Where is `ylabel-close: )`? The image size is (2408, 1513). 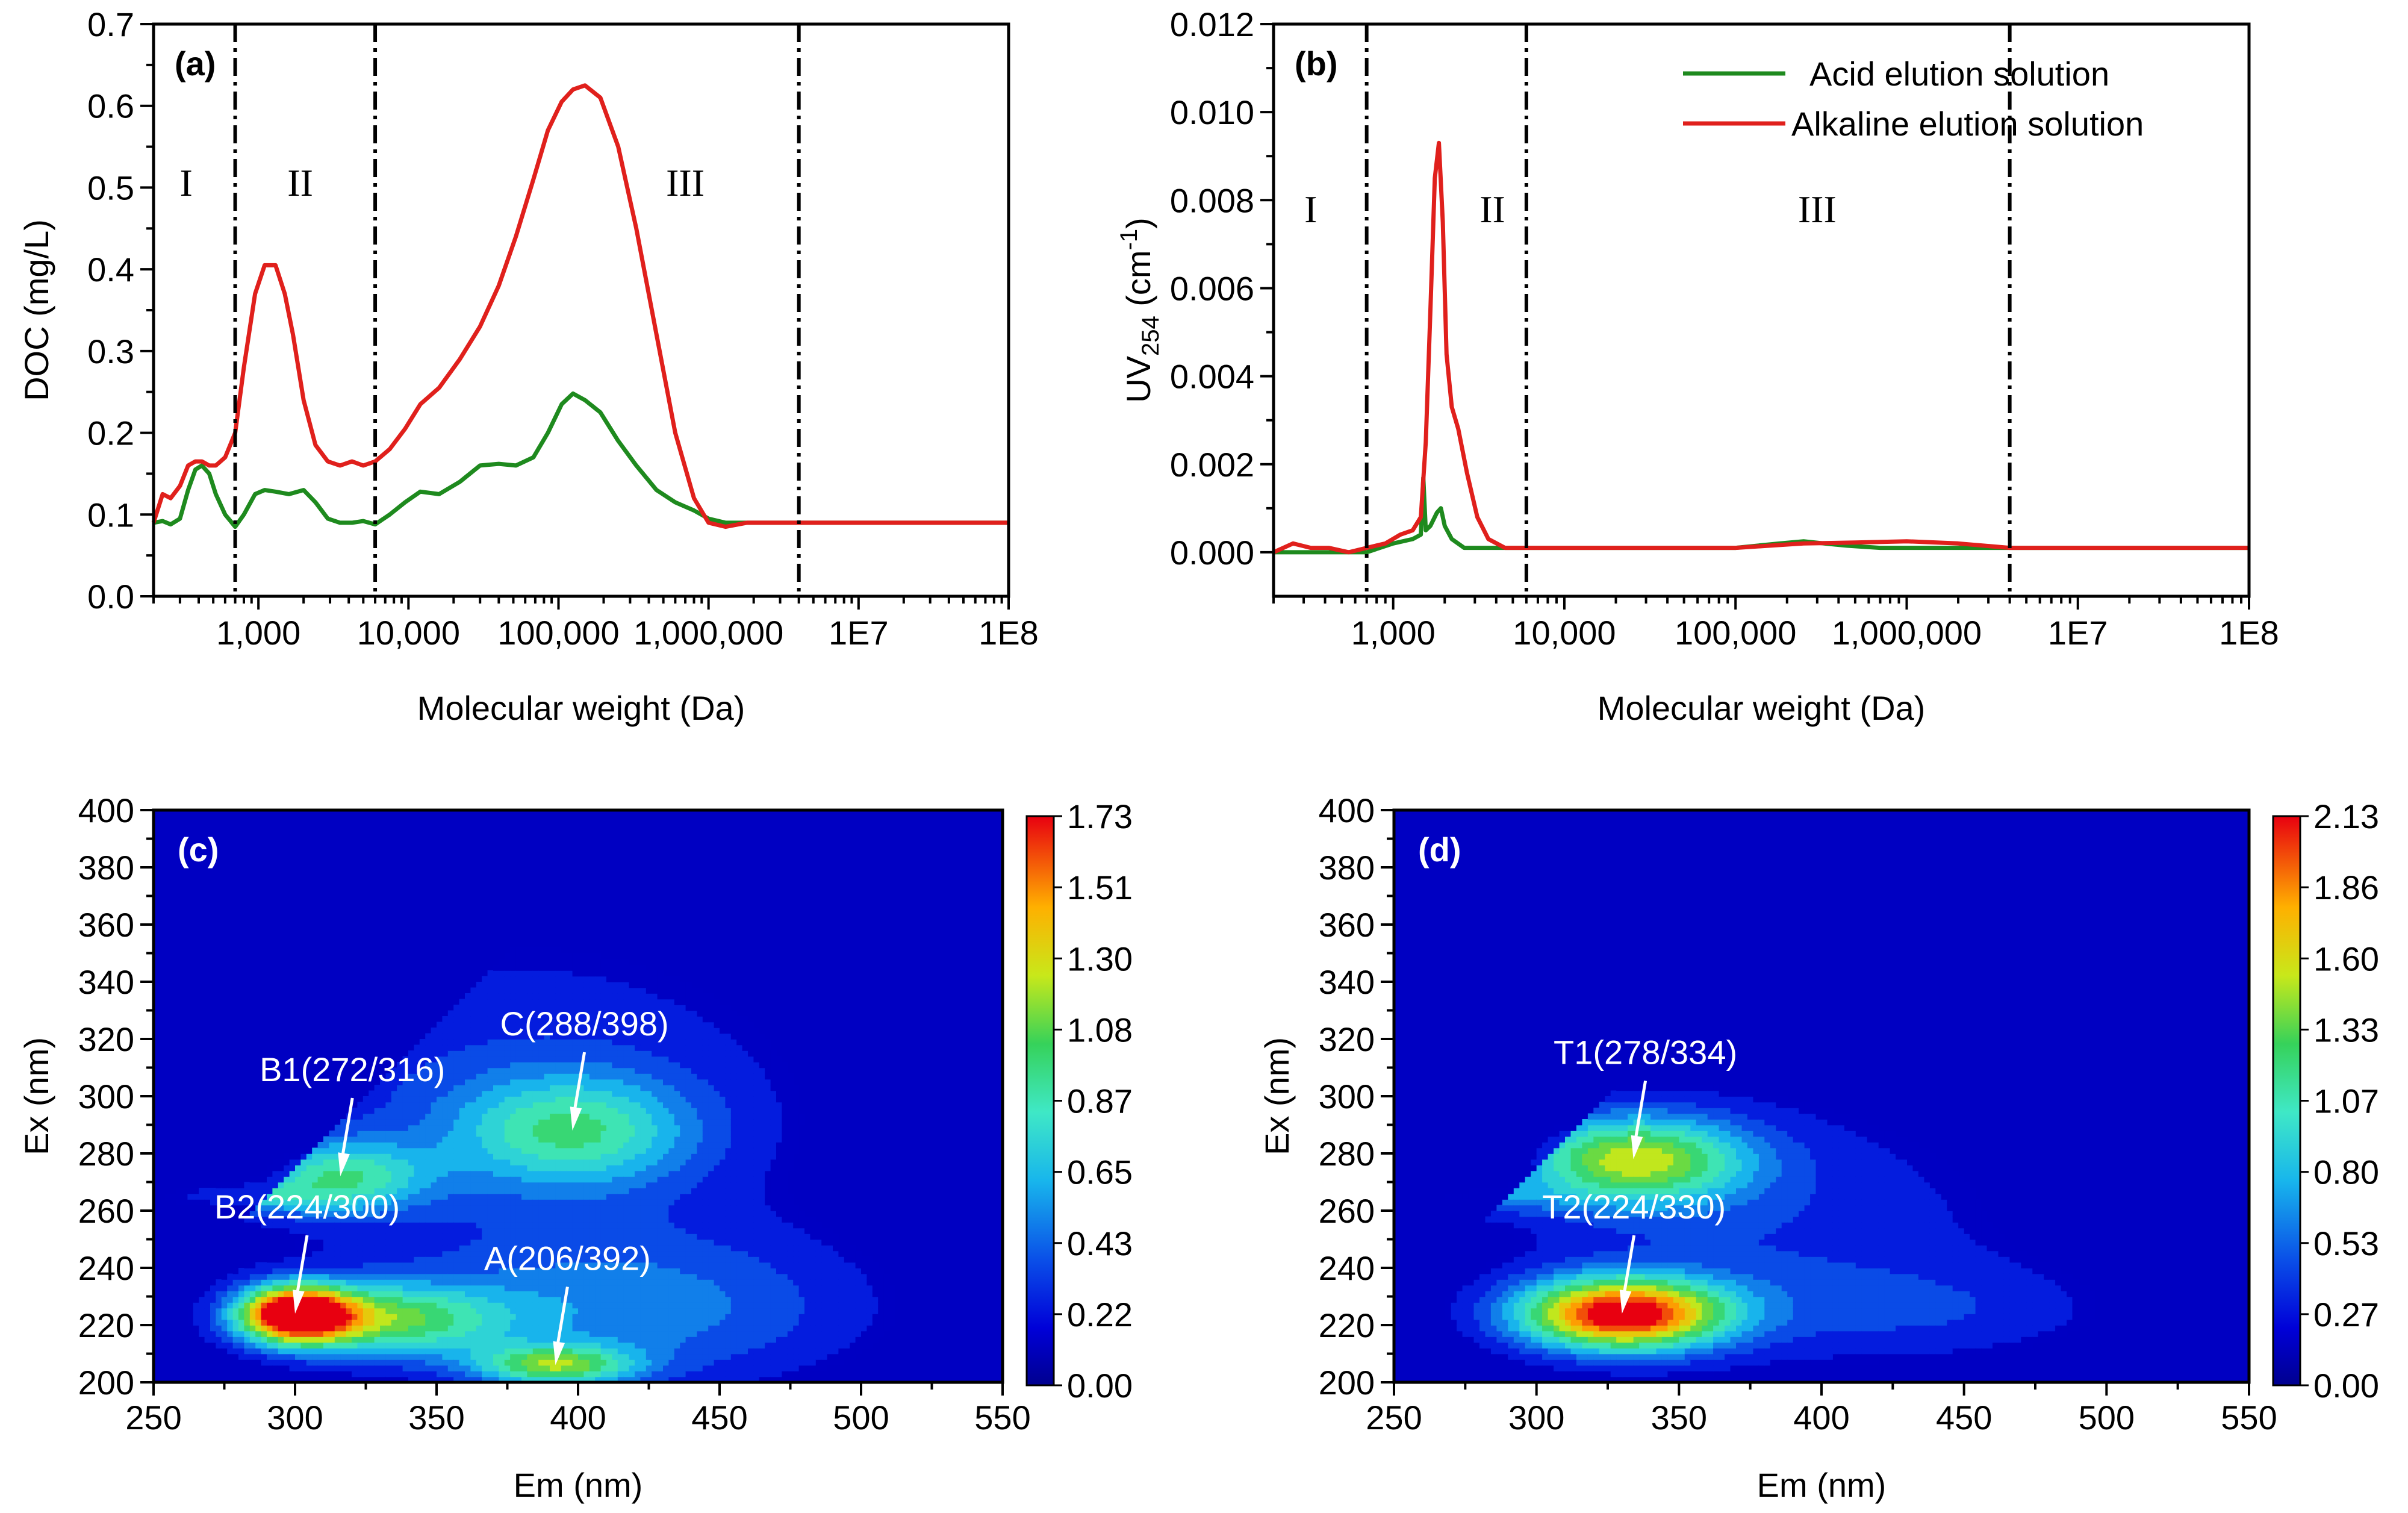
ylabel-close: ) is located at coordinates (1138, 223).